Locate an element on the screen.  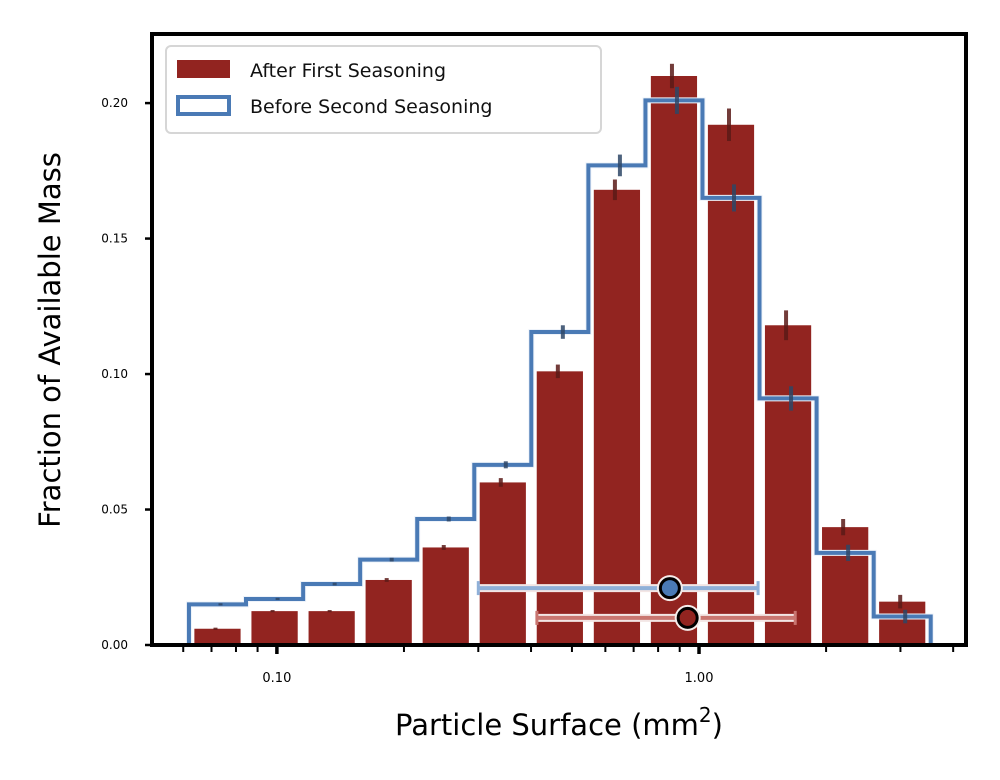
legend-frame is located at coordinates (383, 89).